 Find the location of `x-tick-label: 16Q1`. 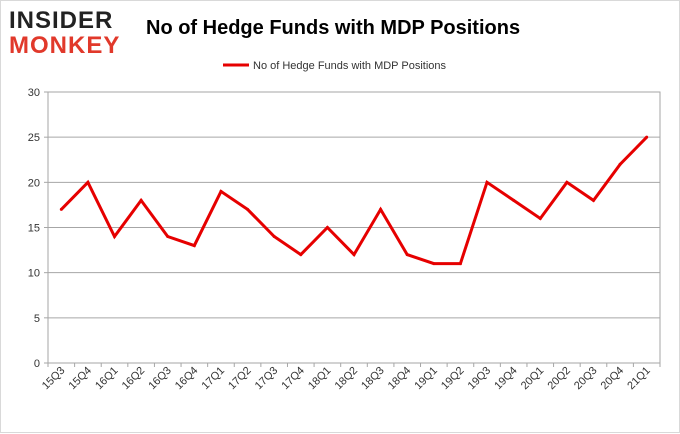

x-tick-label: 16Q1 is located at coordinates (107, 379).